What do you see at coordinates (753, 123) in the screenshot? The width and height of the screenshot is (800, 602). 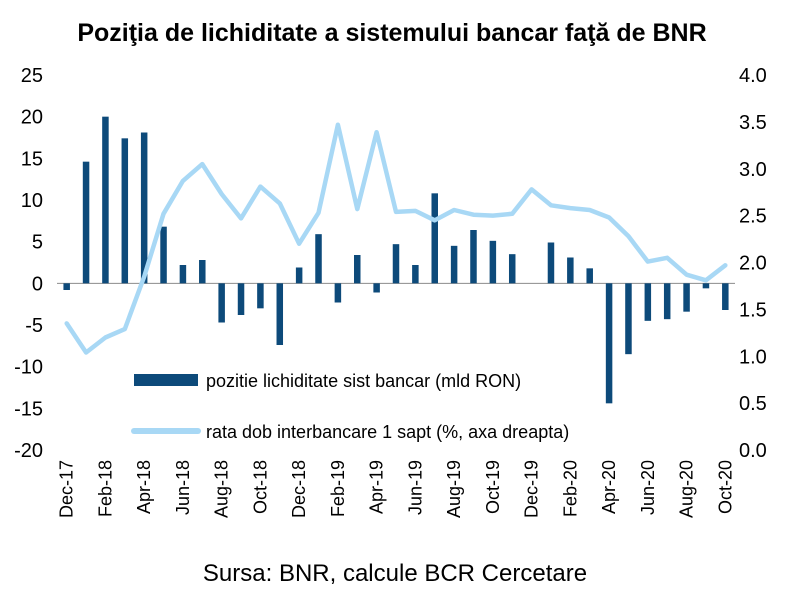 I see `y-right-tick-label: 3.5` at bounding box center [753, 123].